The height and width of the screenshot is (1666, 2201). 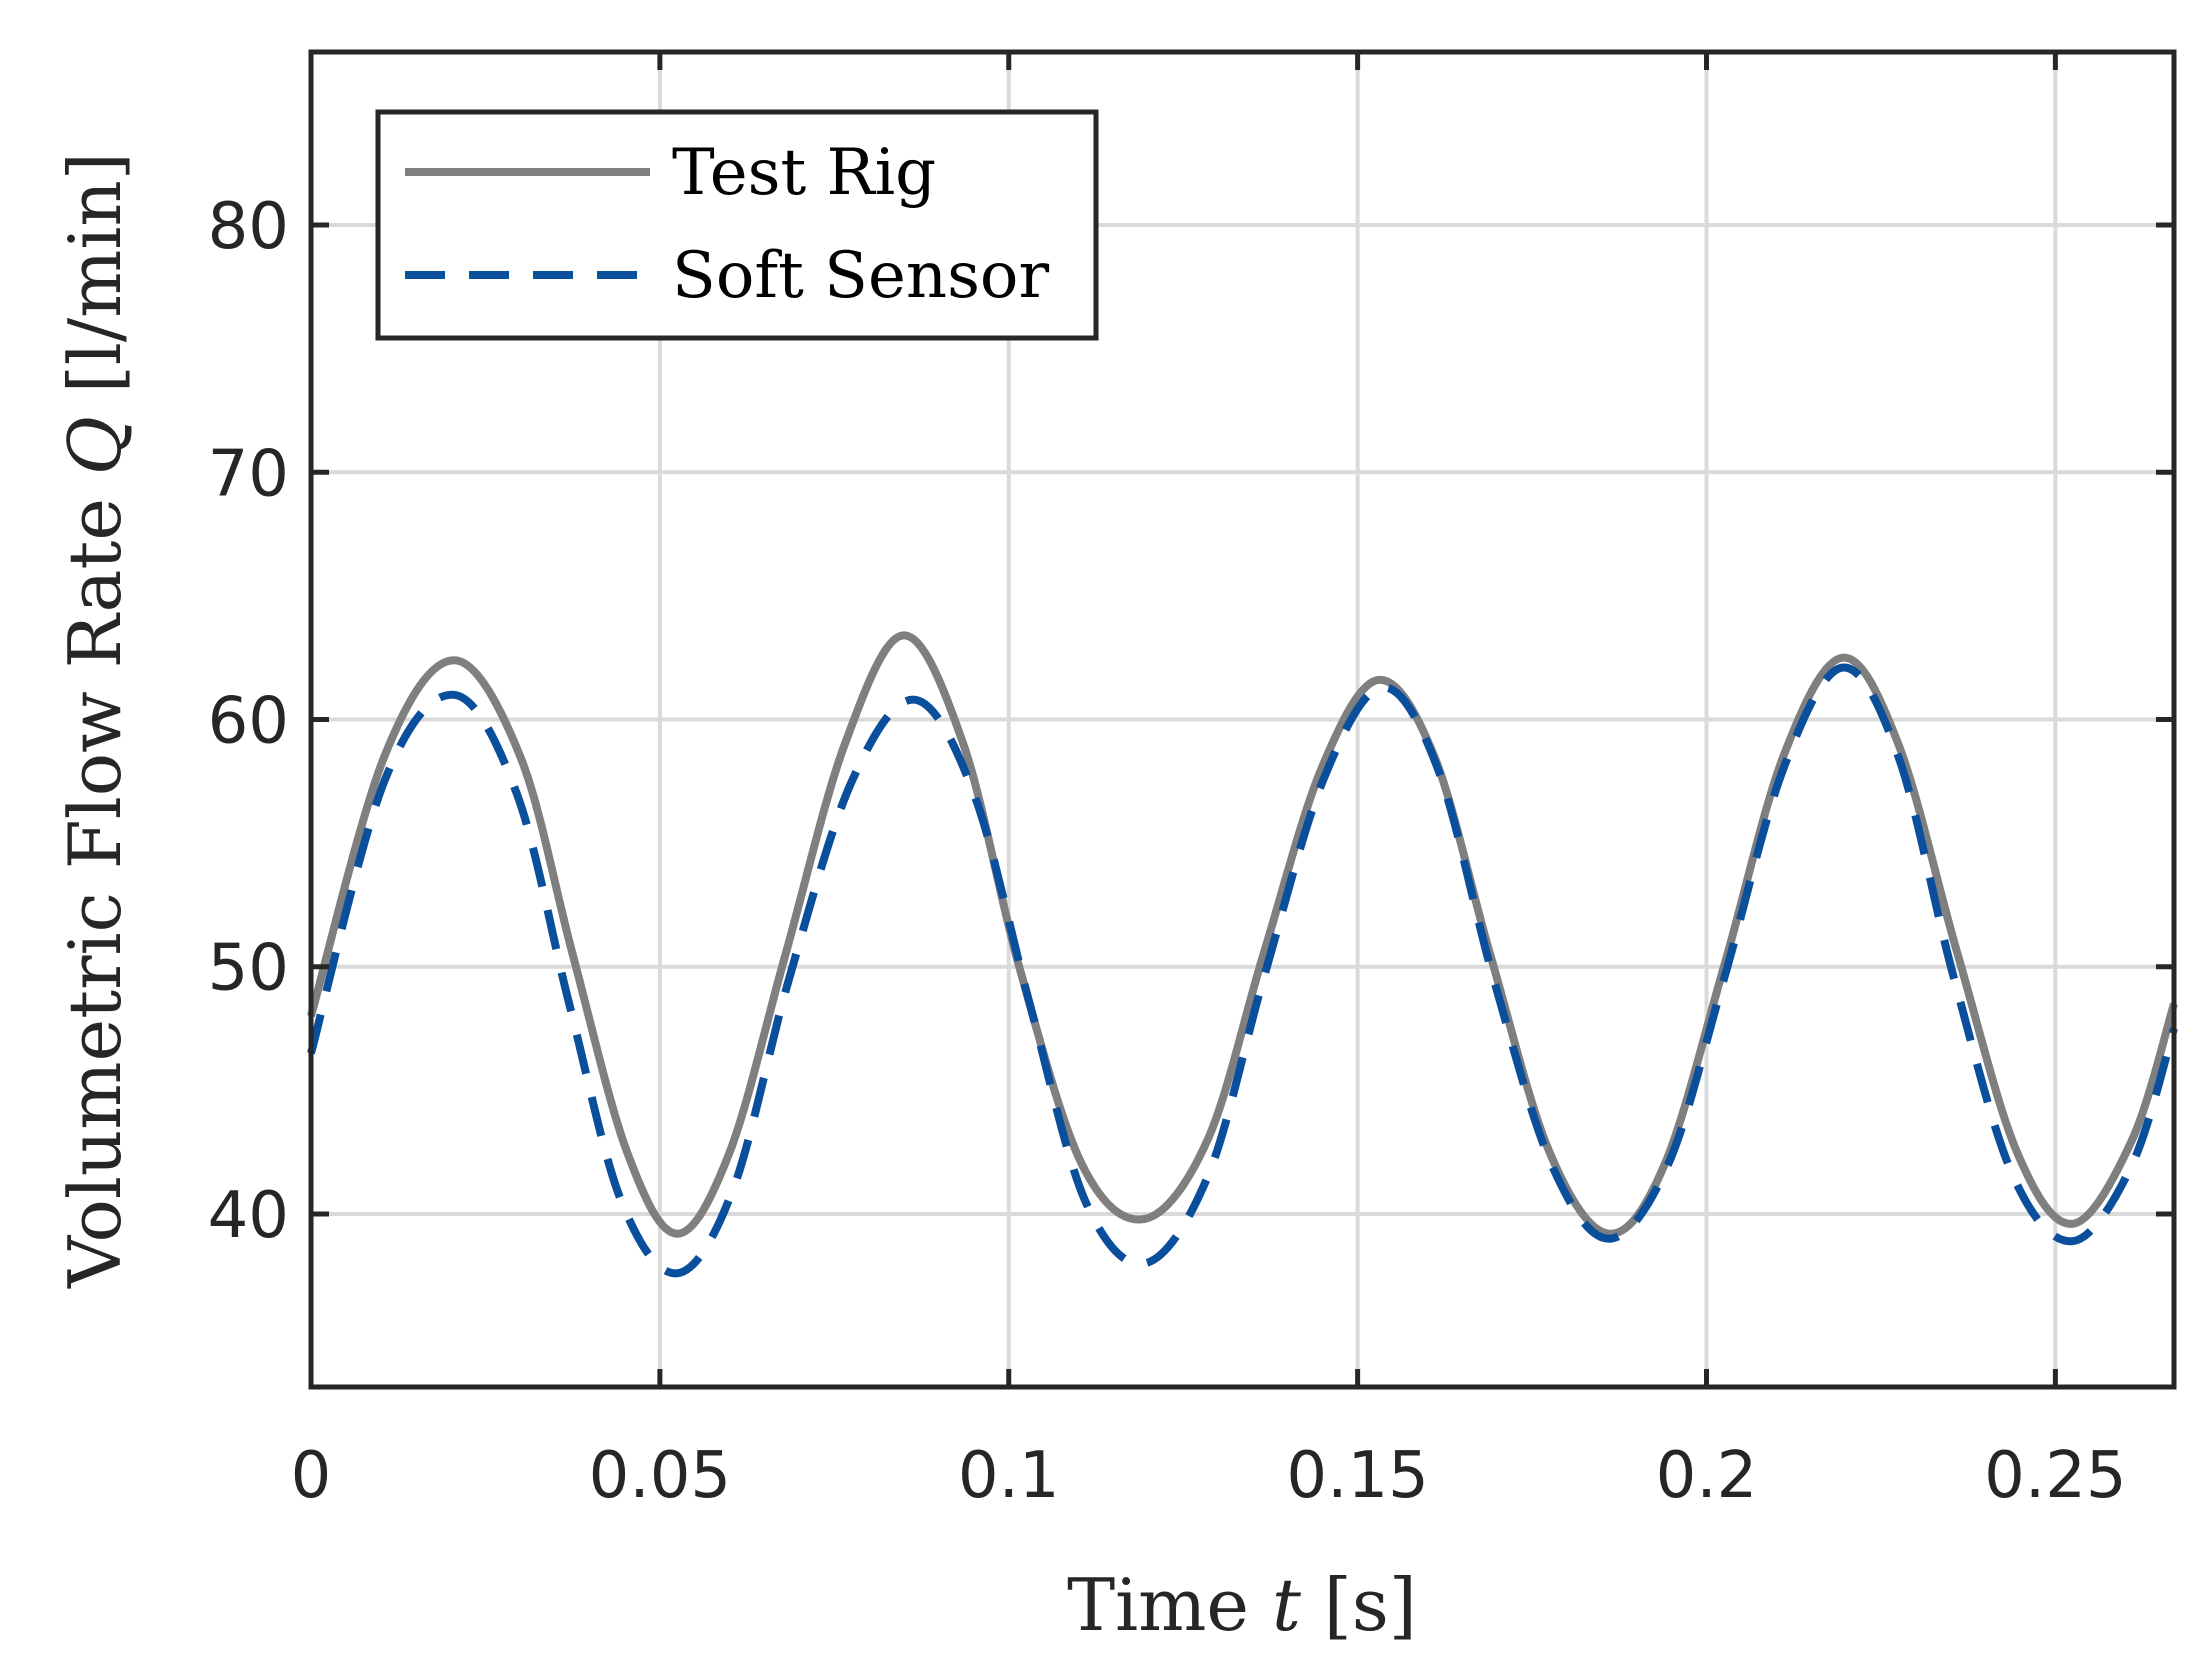 I want to click on legend-box, so click(x=737, y=225).